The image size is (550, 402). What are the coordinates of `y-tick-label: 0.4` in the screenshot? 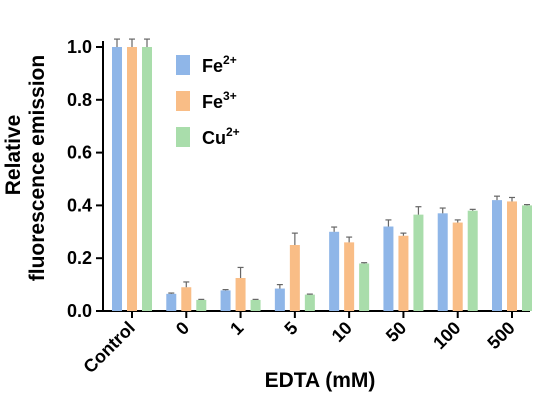 It's located at (79, 205).